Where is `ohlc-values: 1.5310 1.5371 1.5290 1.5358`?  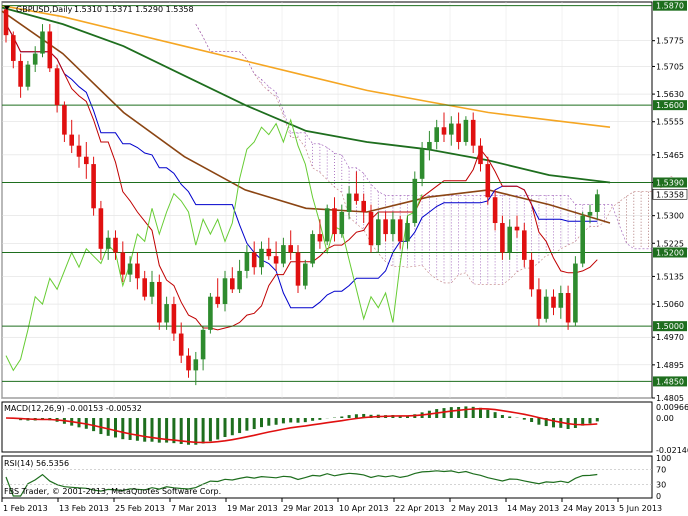 ohlc-values: 1.5310 1.5371 1.5290 1.5358 is located at coordinates (134, 9).